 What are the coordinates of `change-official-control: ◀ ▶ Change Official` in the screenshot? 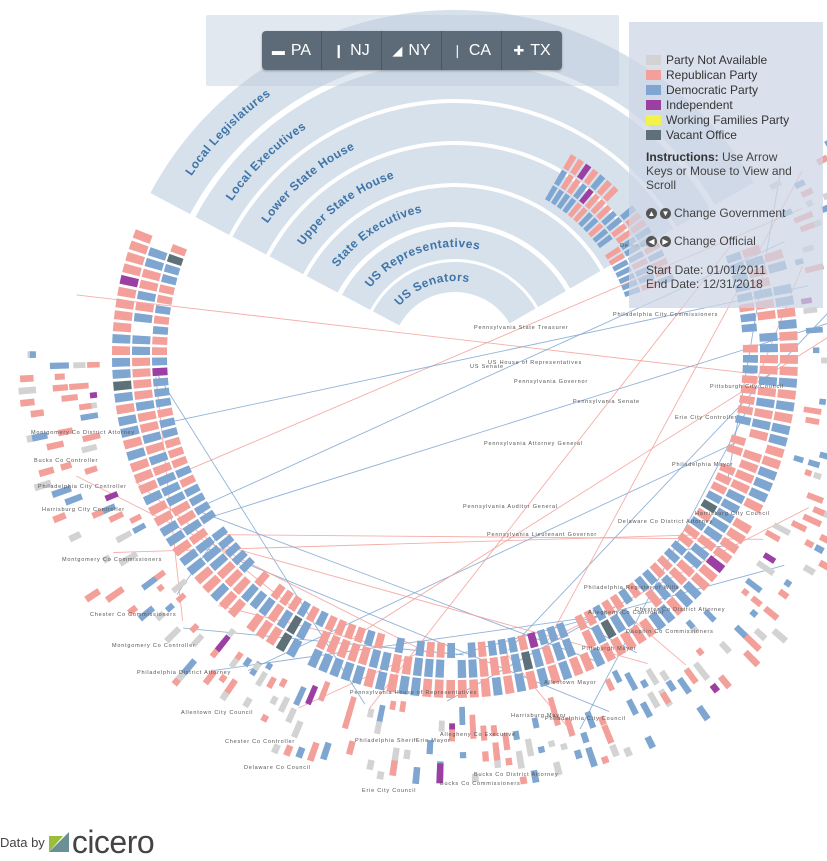 It's located at (734, 241).